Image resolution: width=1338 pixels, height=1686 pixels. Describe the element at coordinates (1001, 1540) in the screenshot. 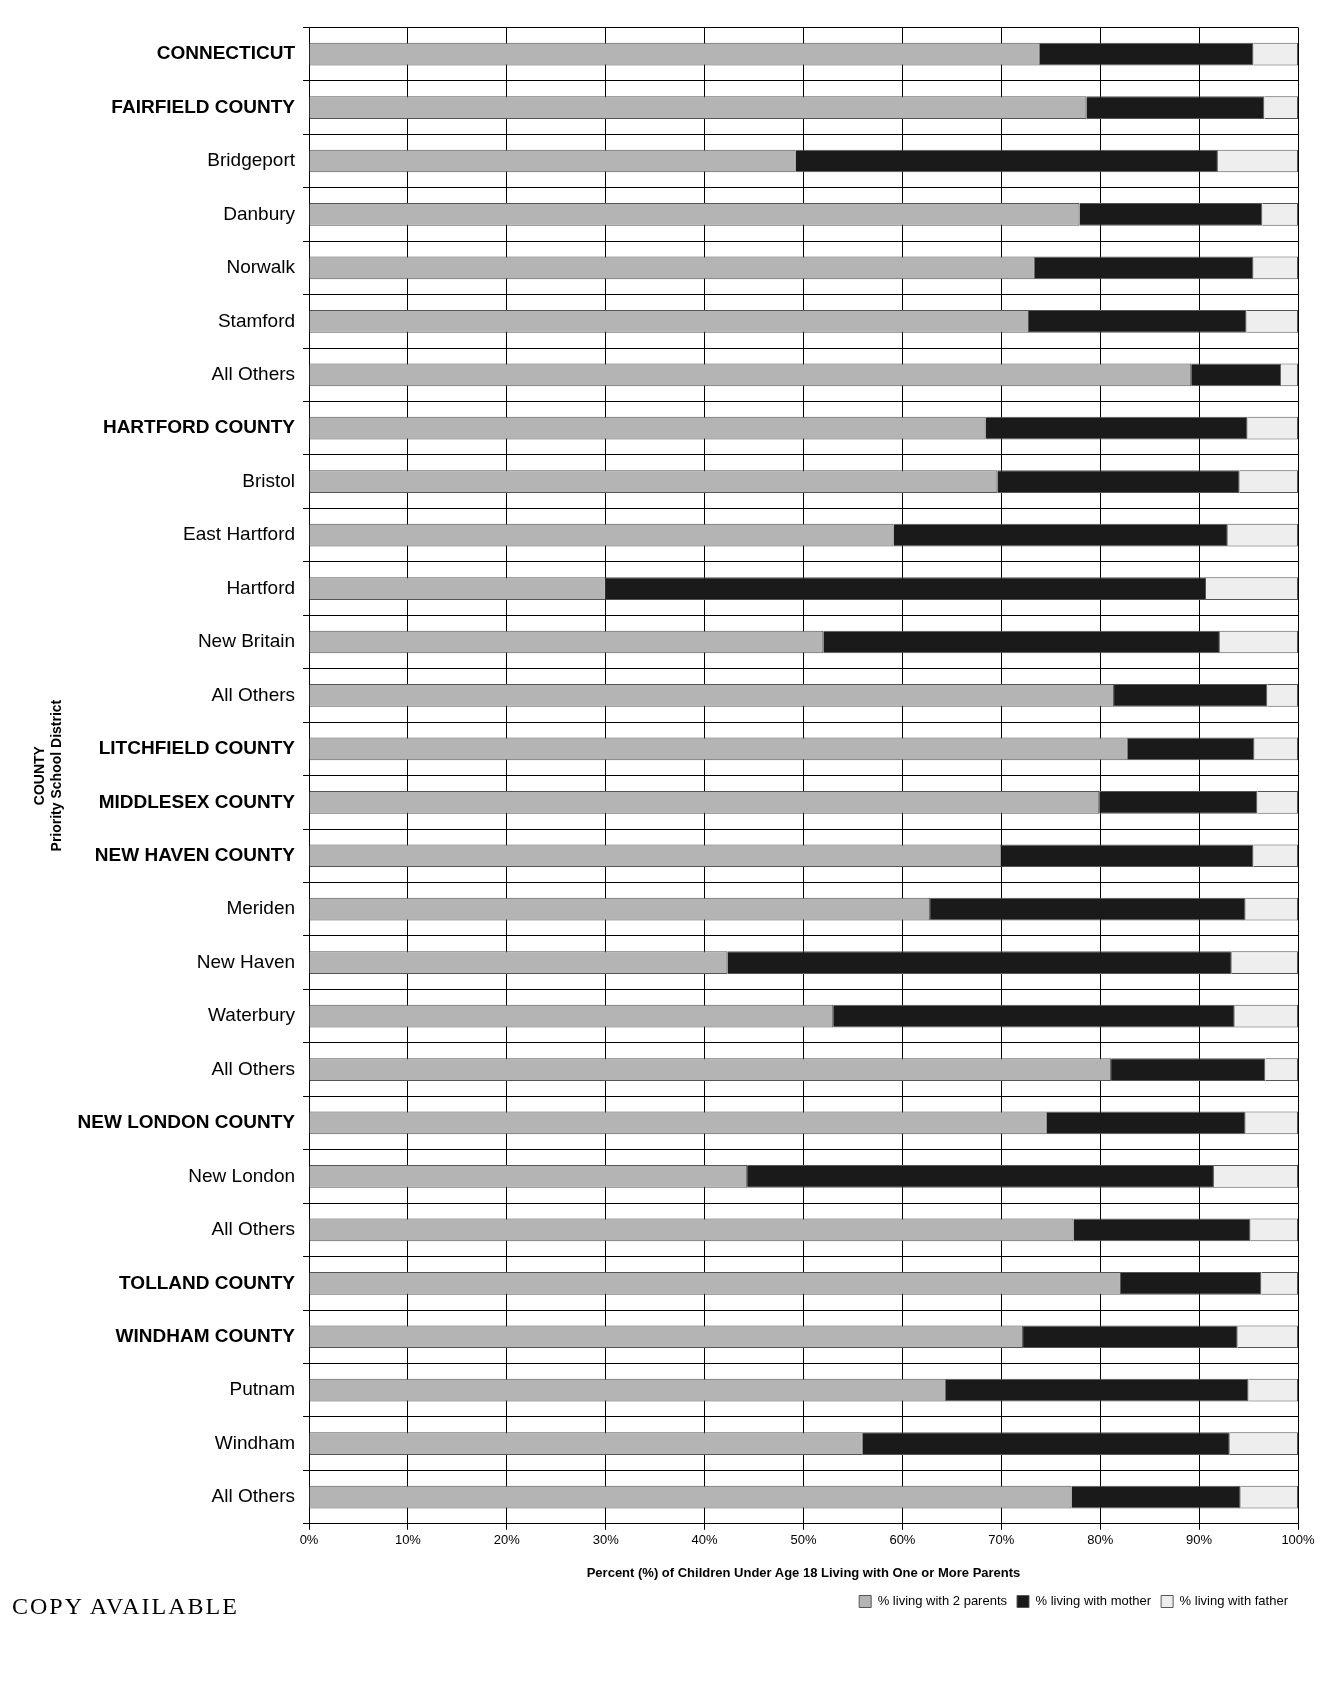

I see `x-tick-label: 70%` at that location.